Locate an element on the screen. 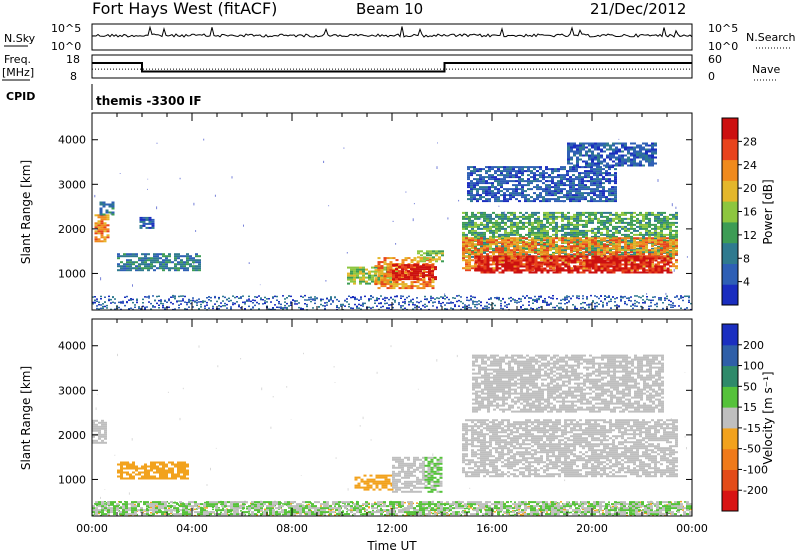 This screenshot has height=554, width=800. nsearch-tick-top: 10^5 is located at coordinates (723, 28).